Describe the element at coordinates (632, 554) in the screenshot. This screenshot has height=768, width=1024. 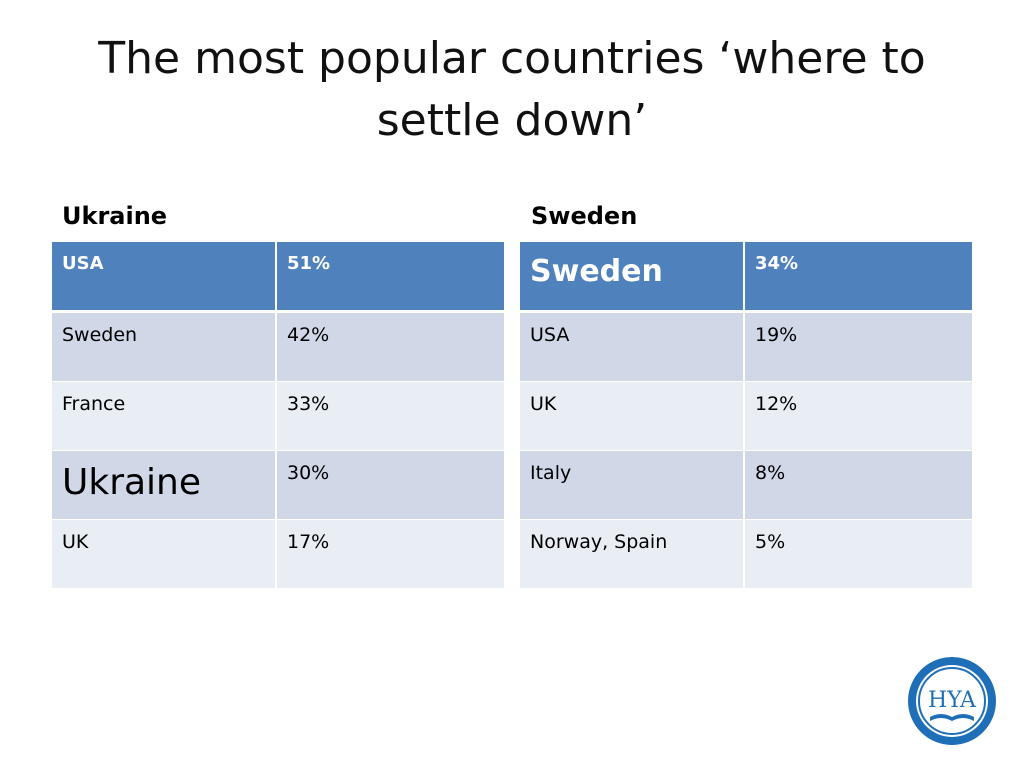
I see `table-cell-country: Norway, Spain` at that location.